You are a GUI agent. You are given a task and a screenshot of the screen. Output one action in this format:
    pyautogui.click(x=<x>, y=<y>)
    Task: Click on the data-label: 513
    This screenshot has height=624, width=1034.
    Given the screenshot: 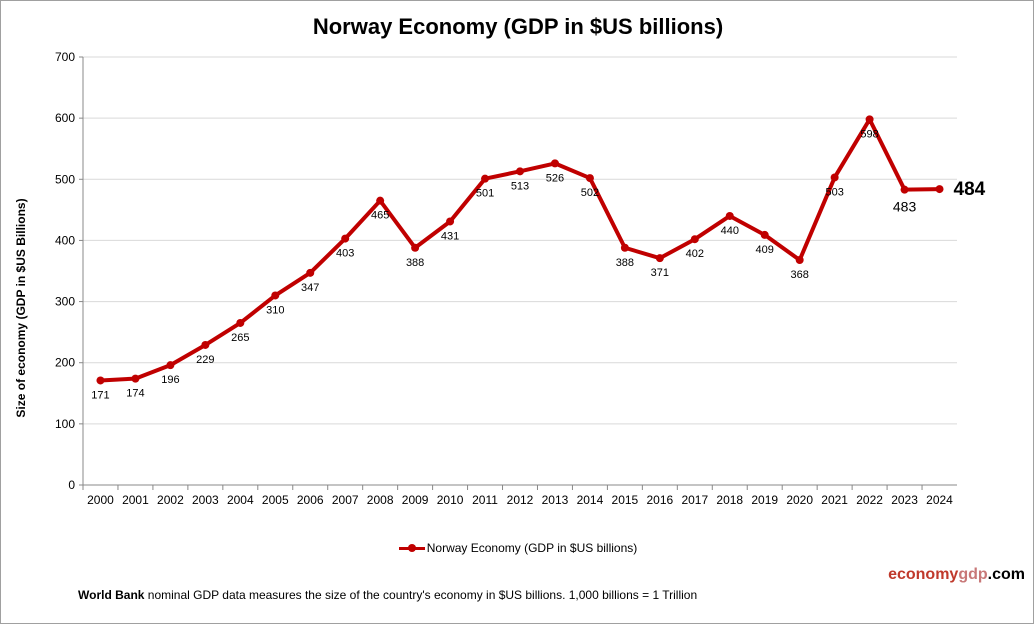 What is the action you would take?
    pyautogui.click(x=520, y=186)
    